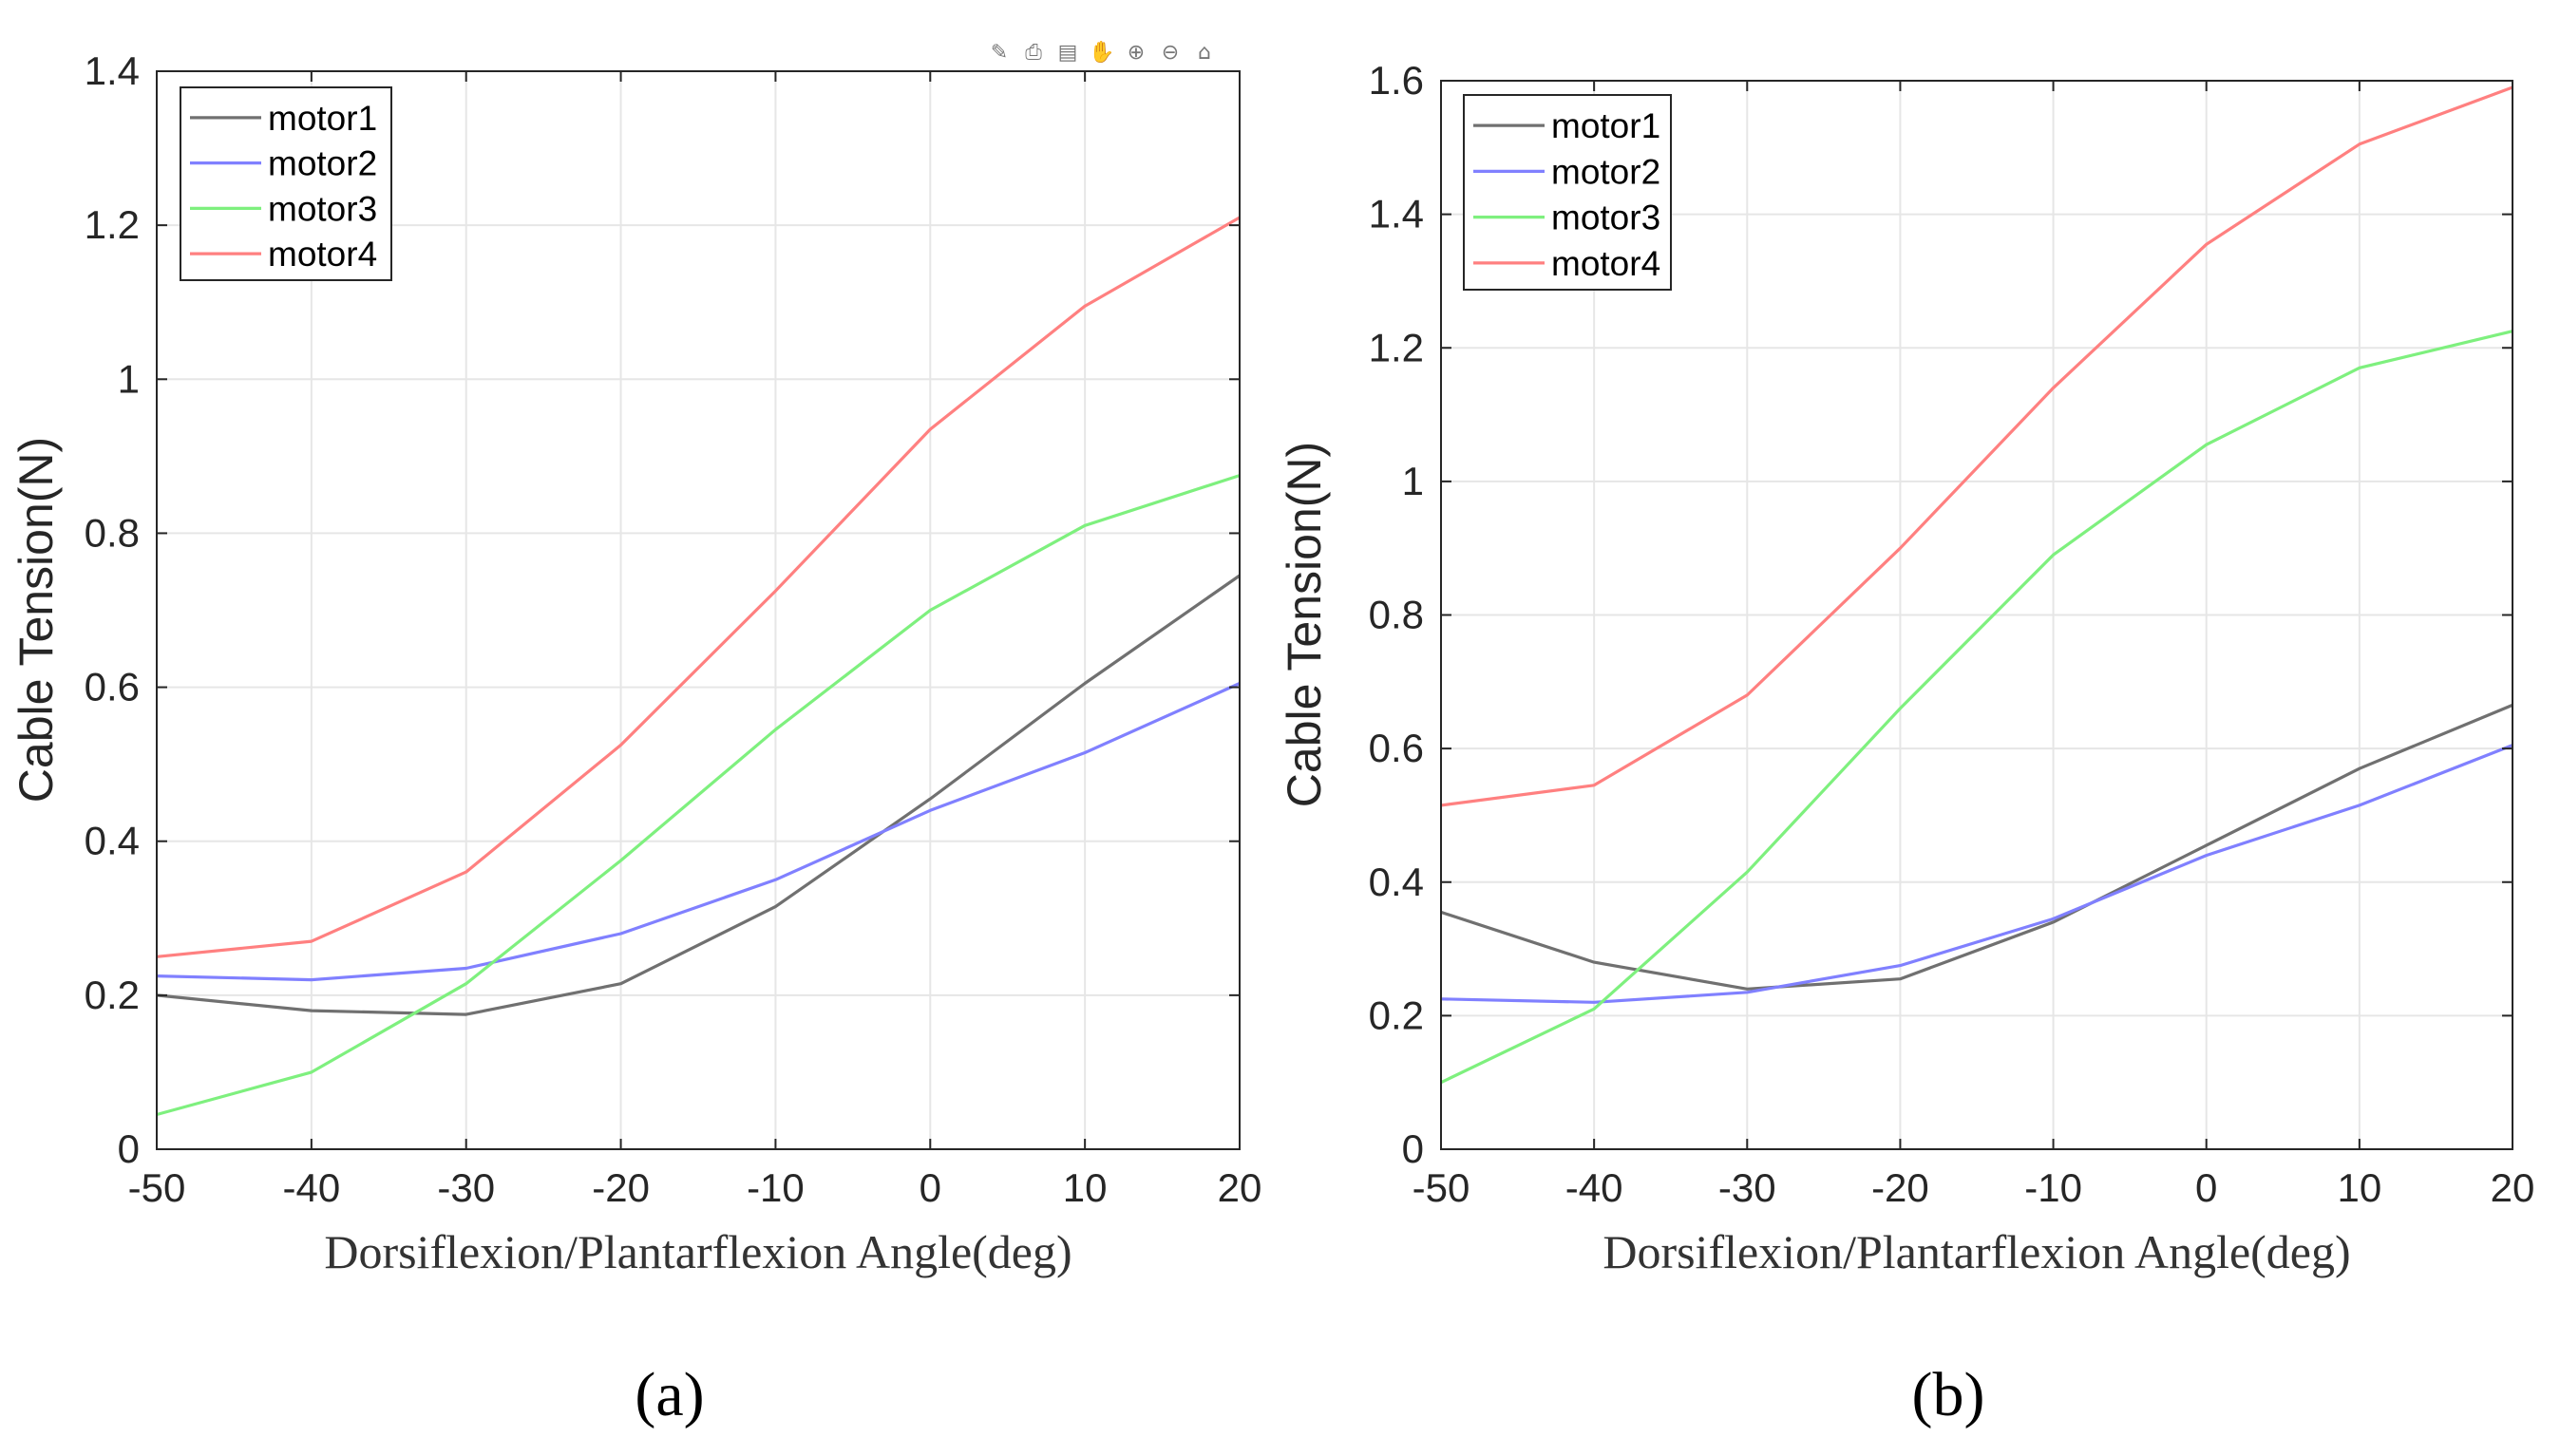  What do you see at coordinates (1948, 1394) in the screenshot?
I see `panel-label: (b)` at bounding box center [1948, 1394].